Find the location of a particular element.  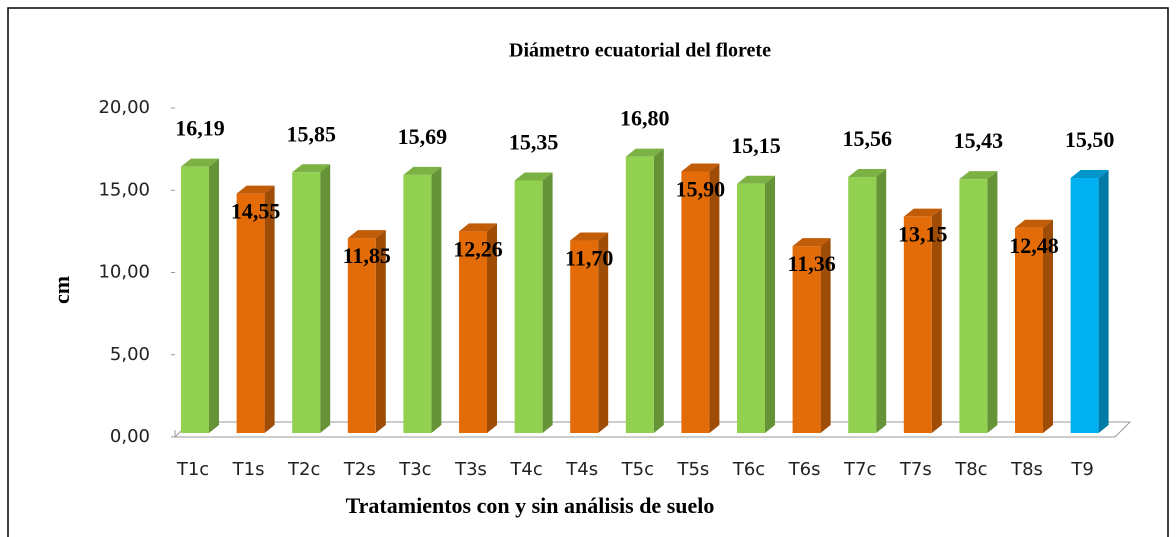

x-tick-label: T8c is located at coordinates (970, 469).